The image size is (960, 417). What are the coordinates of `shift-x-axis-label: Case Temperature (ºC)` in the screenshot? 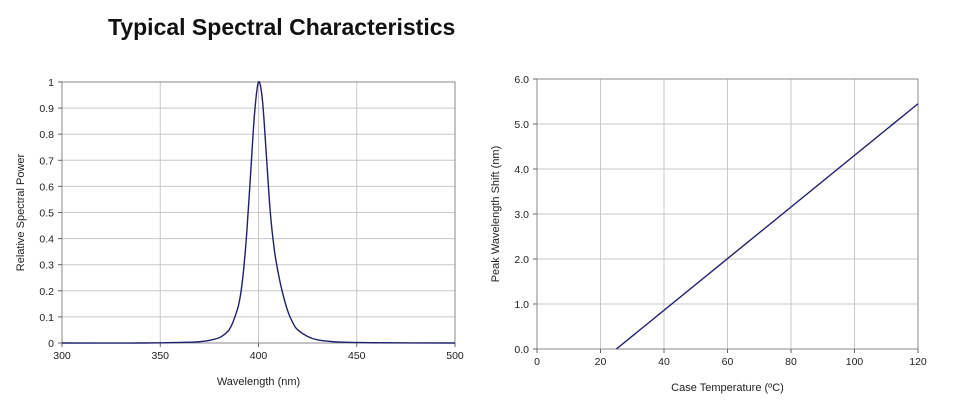 It's located at (727, 388).